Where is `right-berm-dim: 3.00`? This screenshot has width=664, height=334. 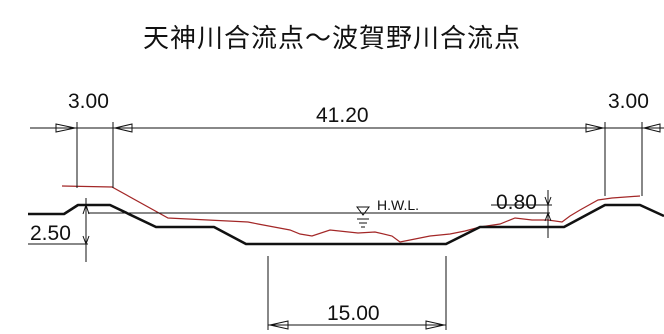 right-berm-dim: 3.00 is located at coordinates (628, 101).